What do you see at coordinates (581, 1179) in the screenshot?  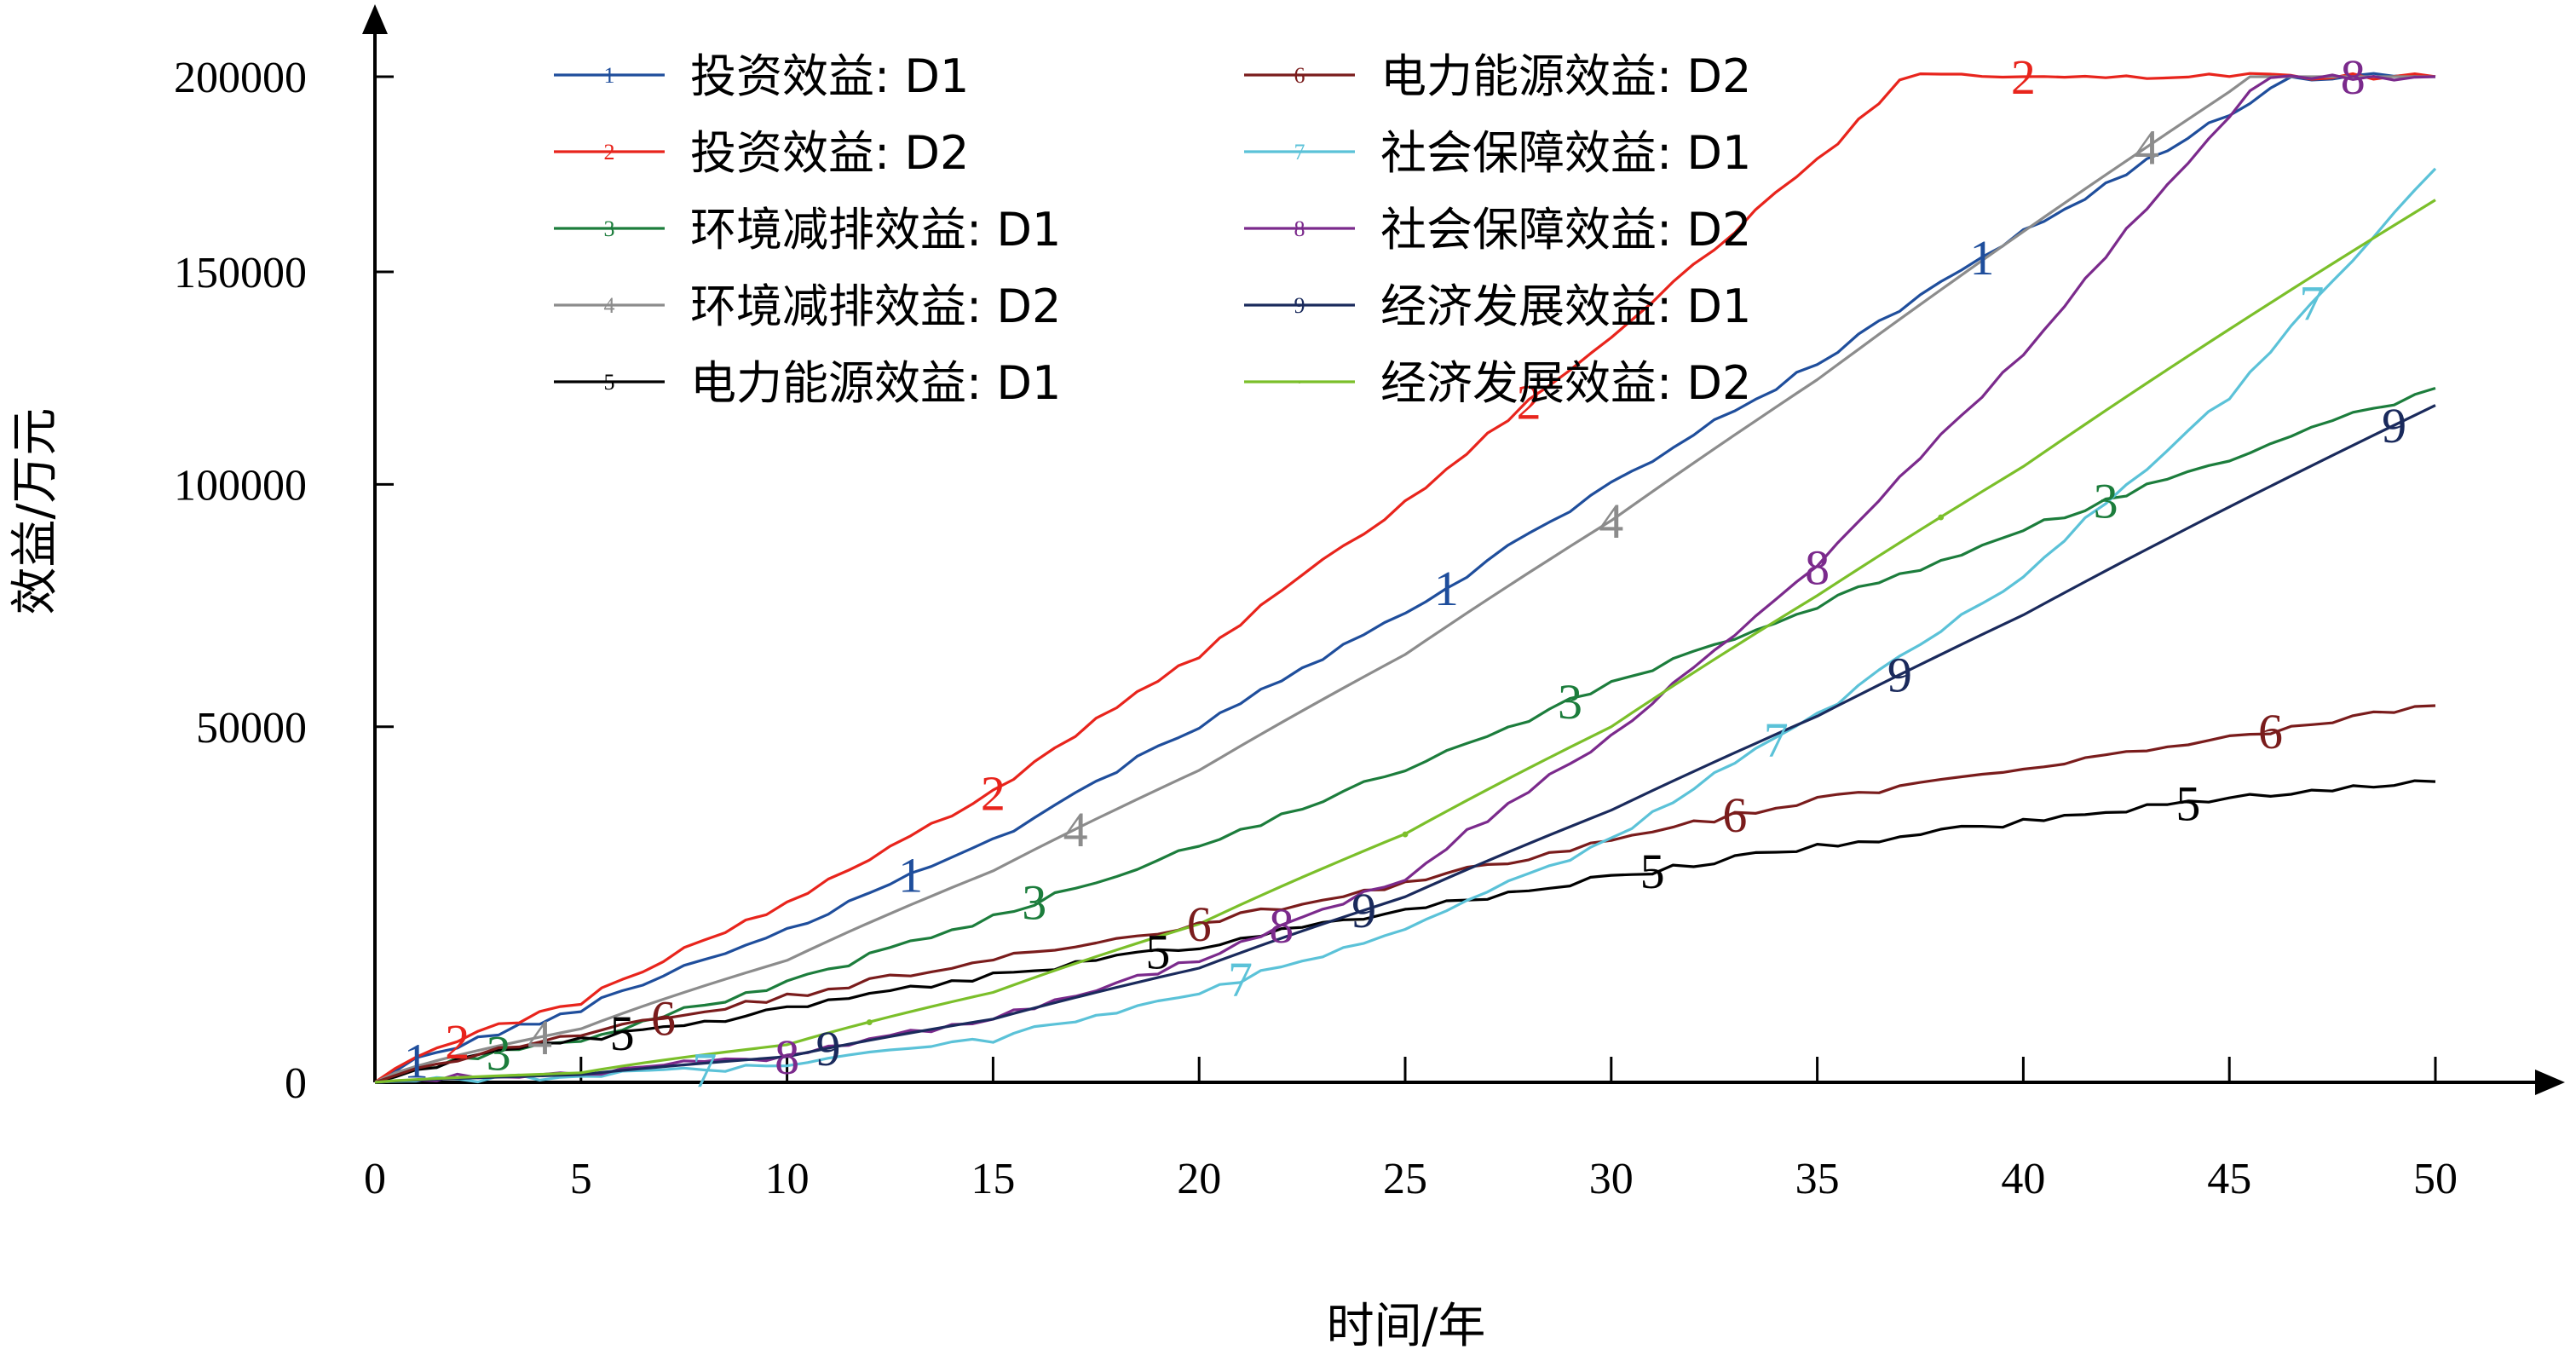 I see `x-tick-label: 5` at bounding box center [581, 1179].